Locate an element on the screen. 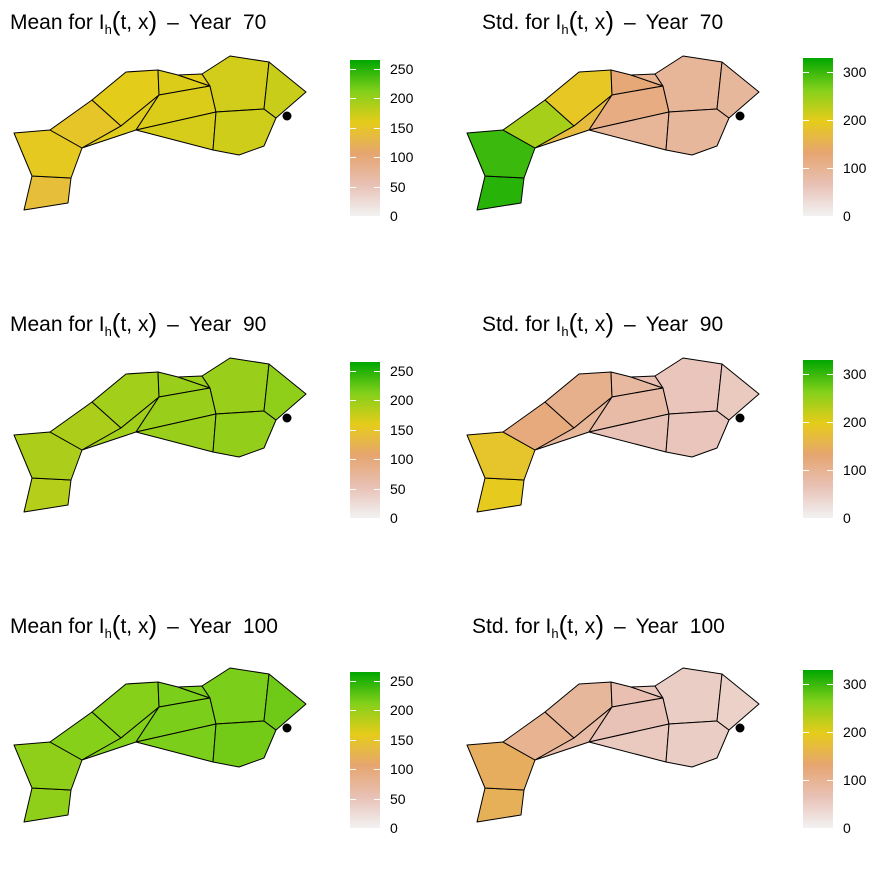 The width and height of the screenshot is (876, 874). panel-title: Std. for Ih(t, x) – Year 100 is located at coordinates (598, 625).